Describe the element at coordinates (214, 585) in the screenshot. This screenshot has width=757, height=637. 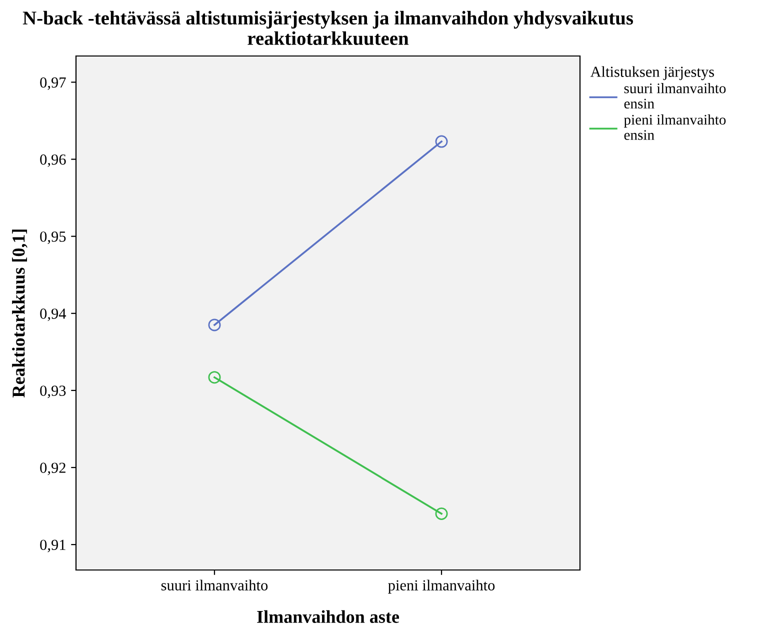
I see `x-tick-label: suuri ilmanvaihto` at that location.